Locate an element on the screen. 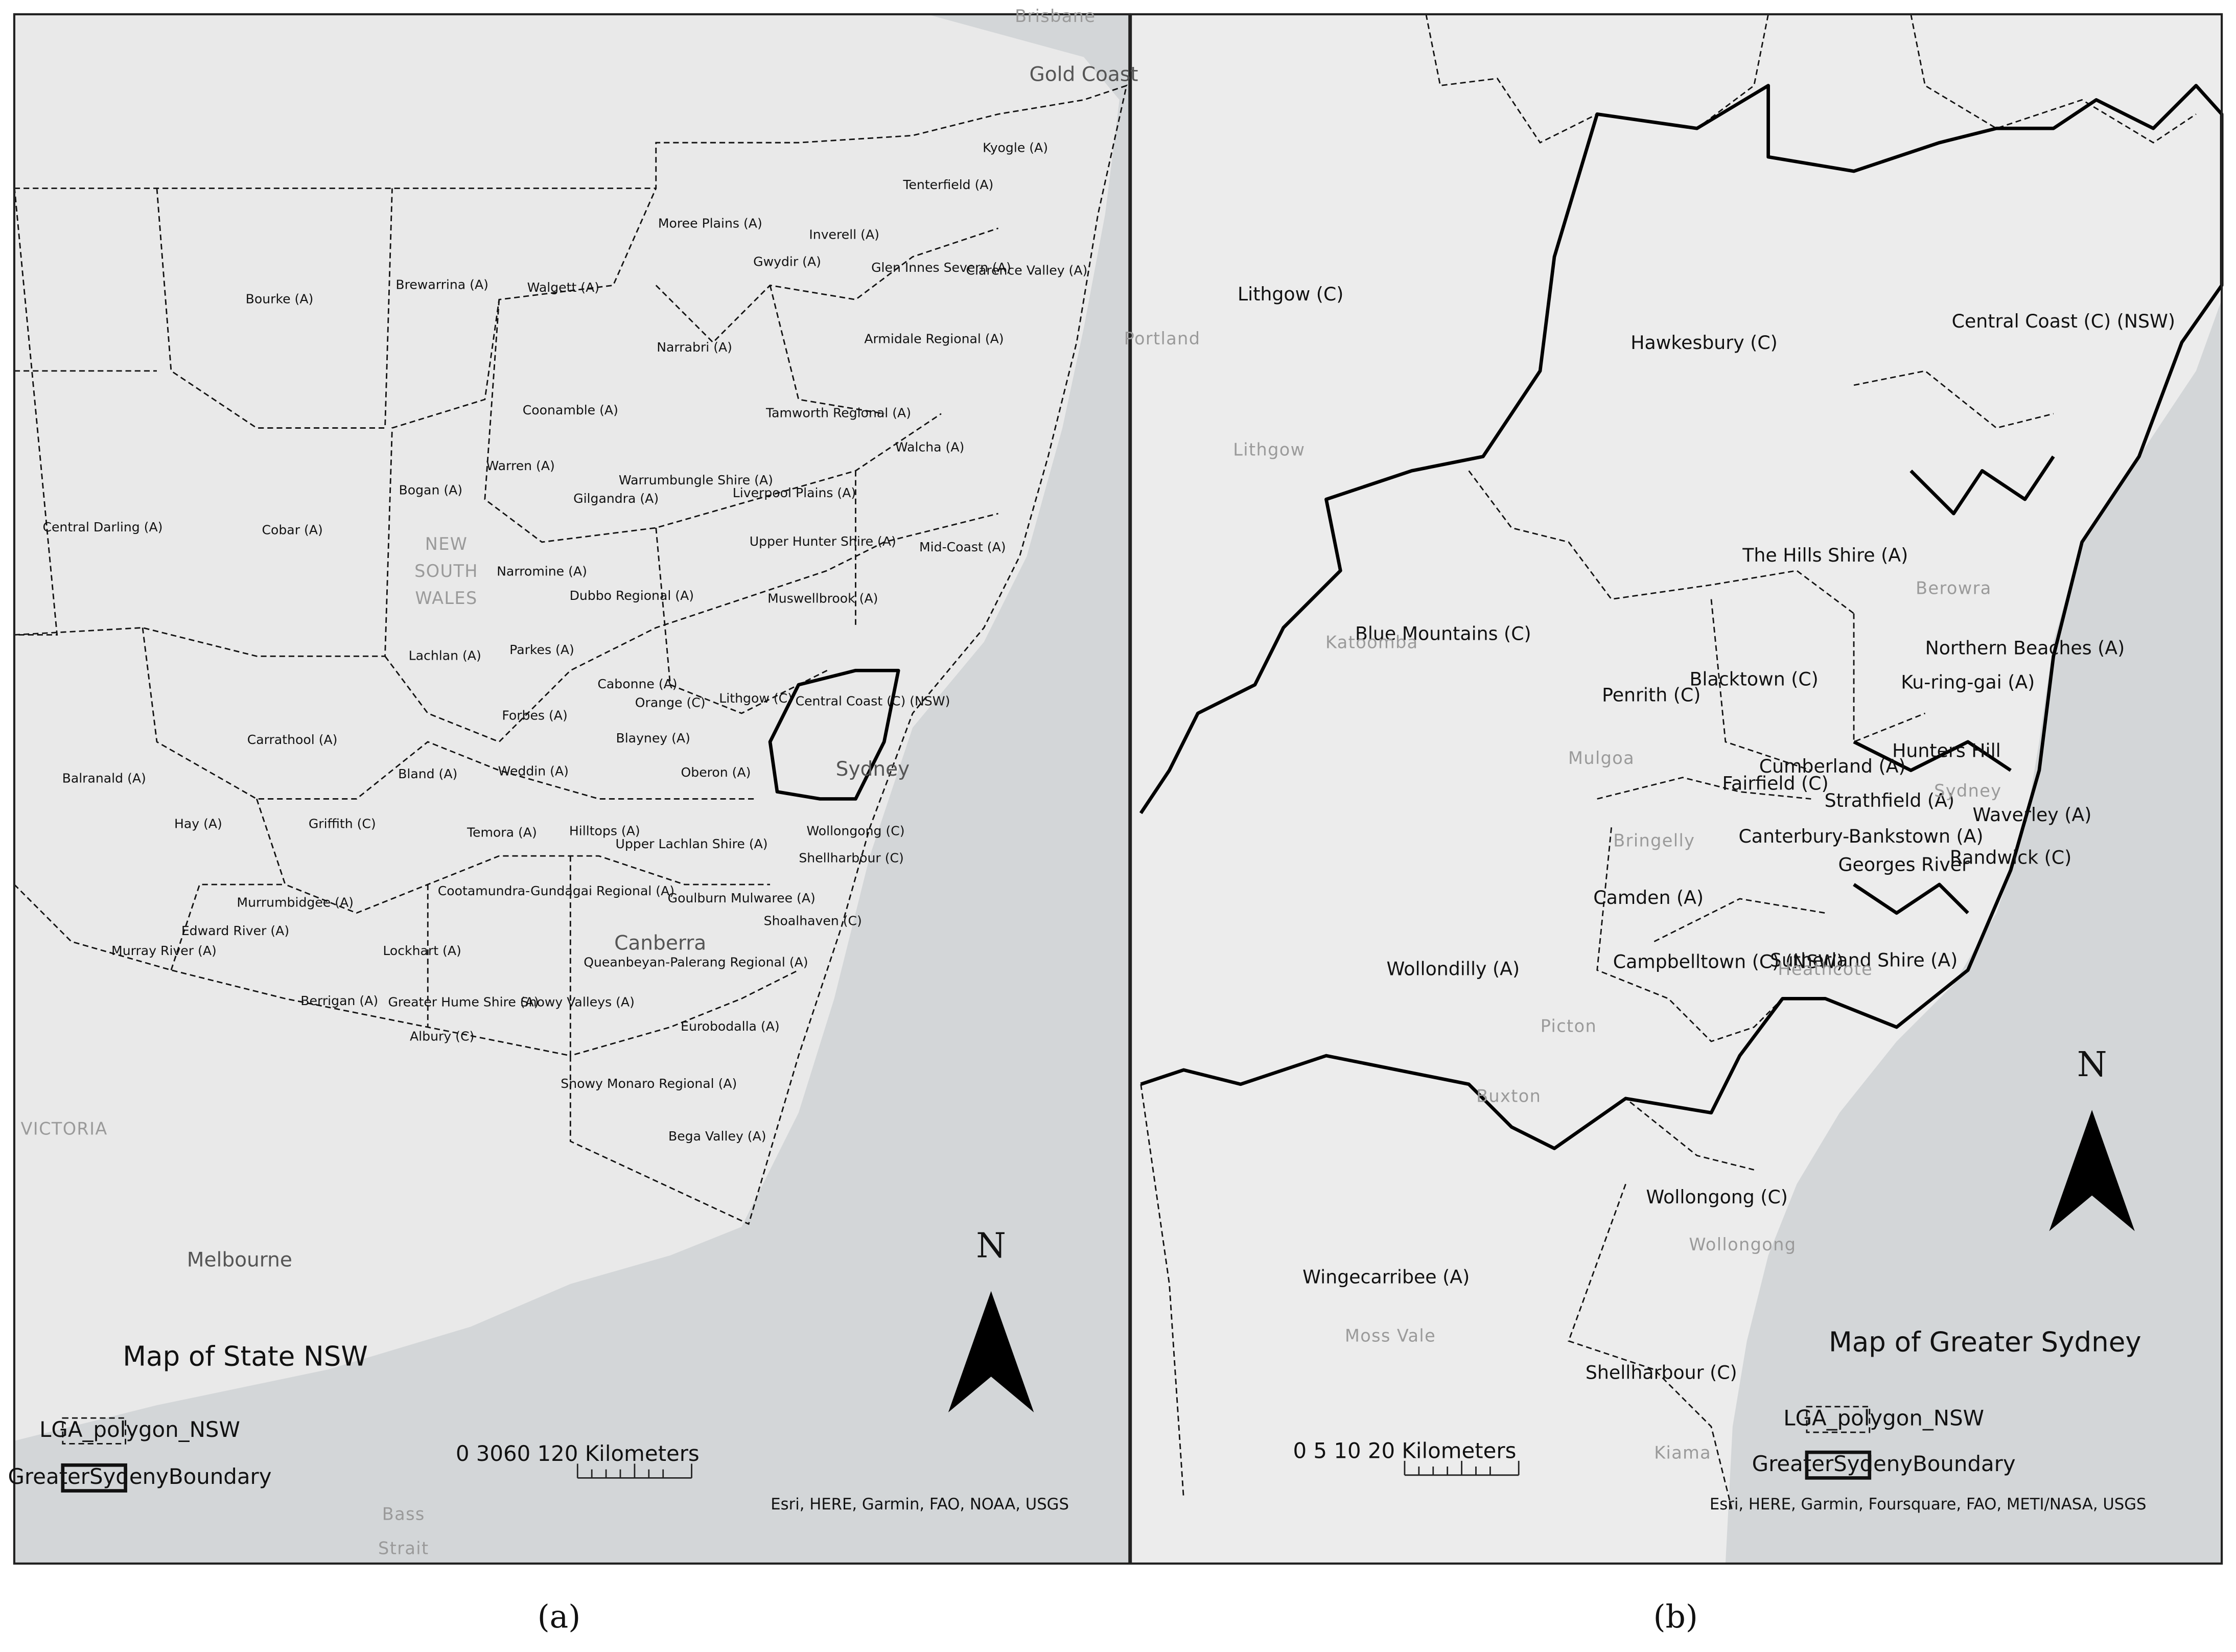 The image size is (2236, 1652). lga-label: Albury (C) is located at coordinates (442, 1036).